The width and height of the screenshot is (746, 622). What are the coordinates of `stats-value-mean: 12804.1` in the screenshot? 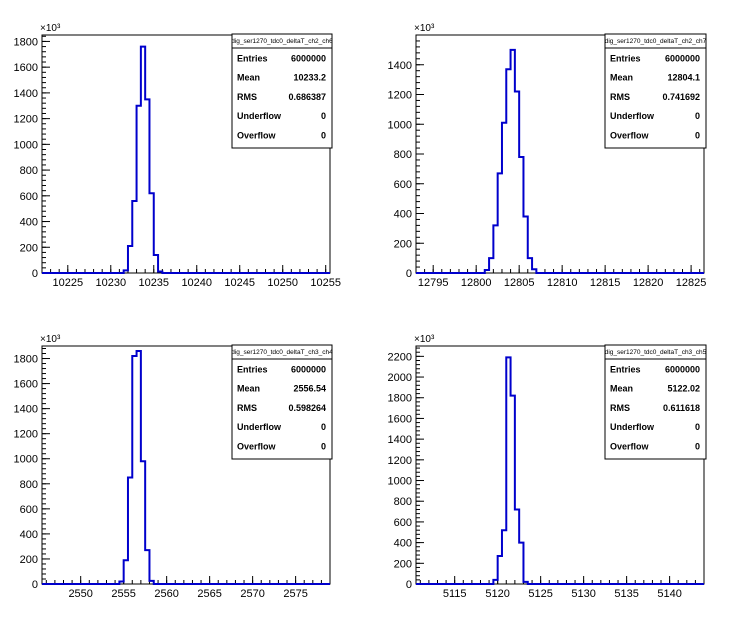 It's located at (683, 78).